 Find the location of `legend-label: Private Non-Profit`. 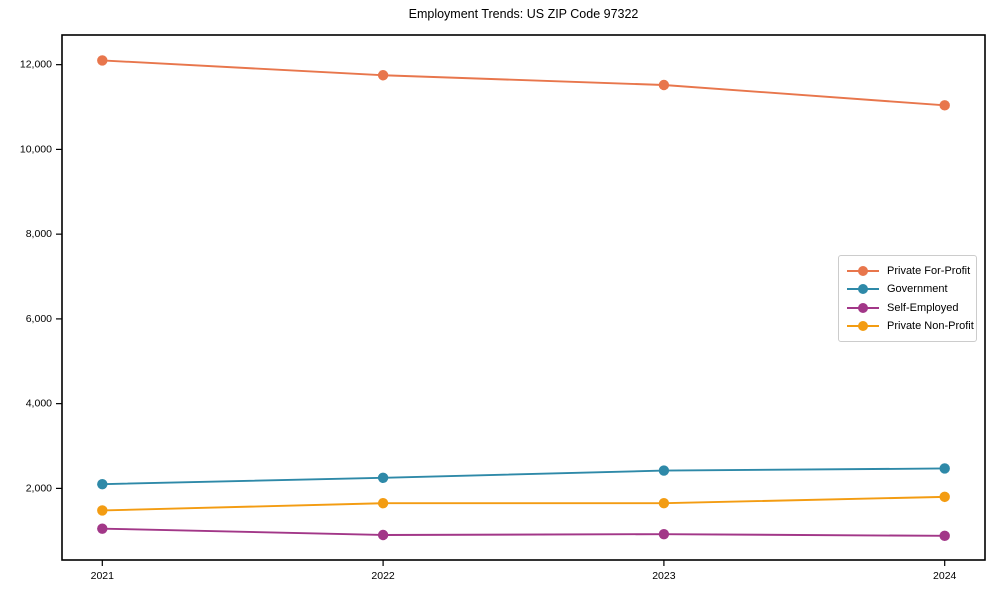

legend-label: Private Non-Profit is located at coordinates (930, 326).